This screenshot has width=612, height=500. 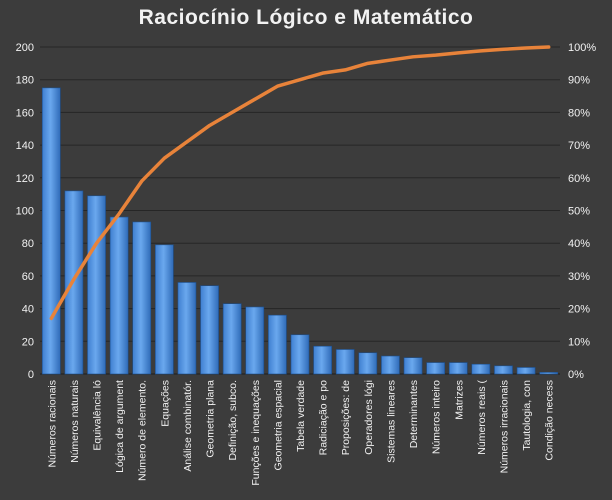 What do you see at coordinates (579, 310) in the screenshot?
I see `y2-tick-label: 20%` at bounding box center [579, 310].